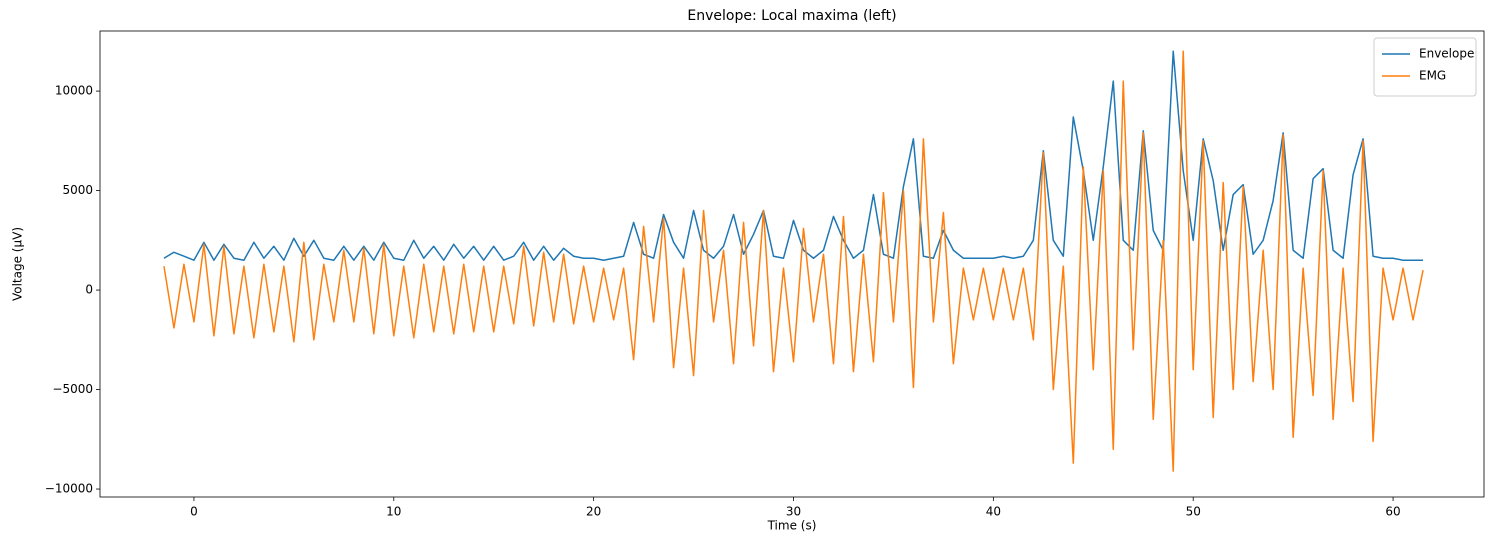 The image size is (1504, 545). Describe the element at coordinates (77, 190) in the screenshot. I see `y-tick-label: 5000` at that location.